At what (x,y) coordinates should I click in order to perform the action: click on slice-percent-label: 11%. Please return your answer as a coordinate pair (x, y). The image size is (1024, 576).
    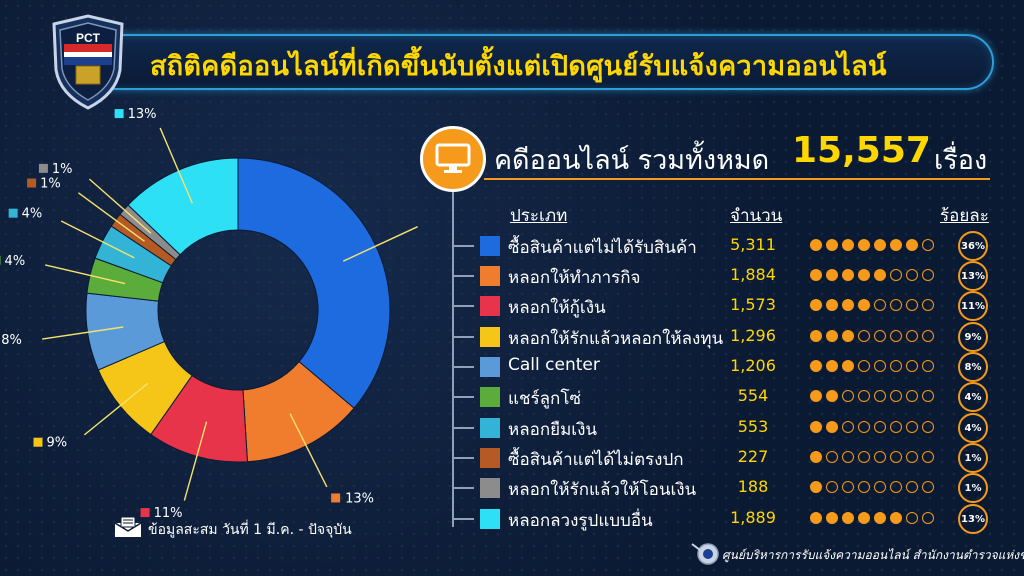
    Looking at the image, I should click on (168, 513).